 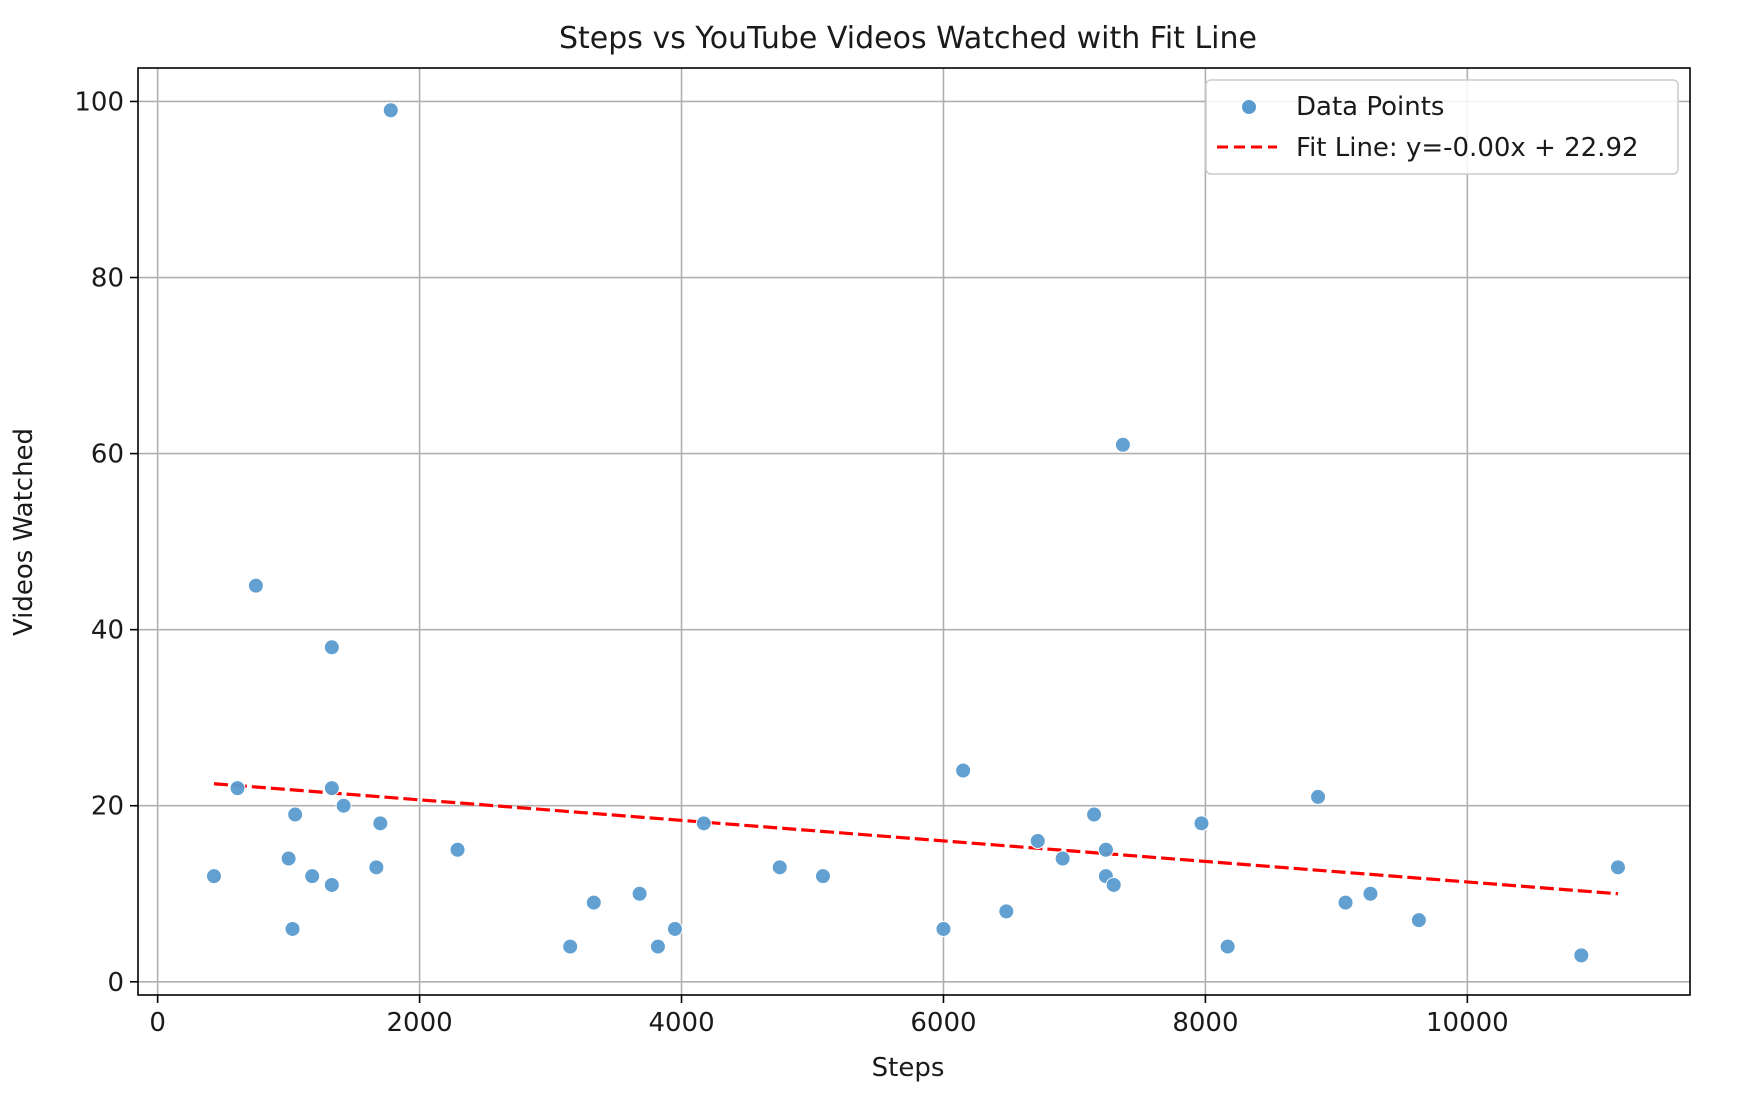 I want to click on fit-line-group, so click(x=916, y=839).